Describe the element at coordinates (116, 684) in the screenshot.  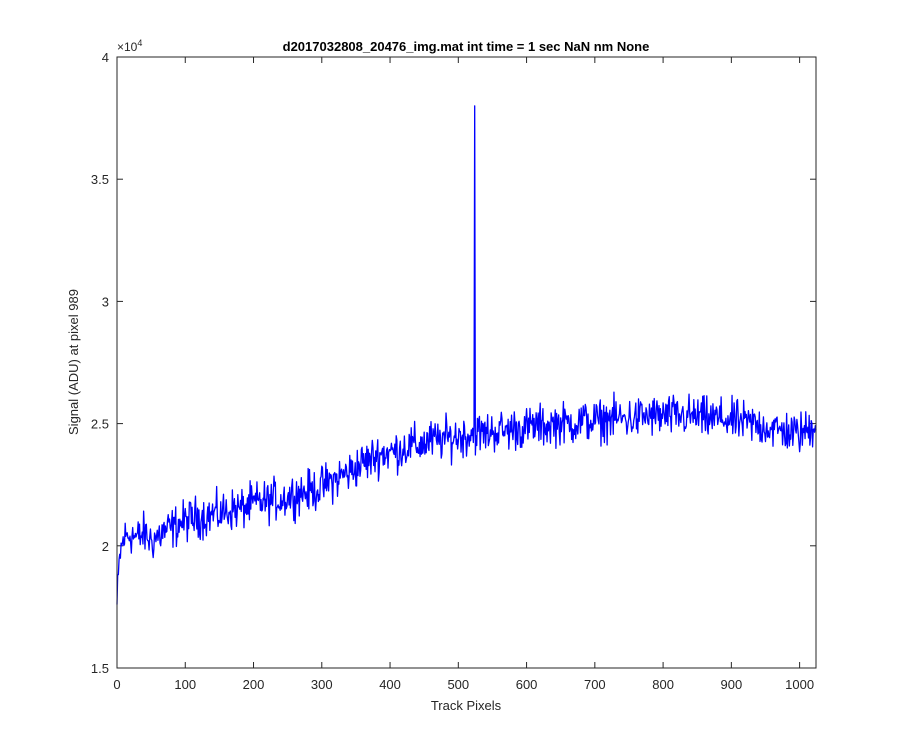
I see `x-tick-label: 0` at that location.